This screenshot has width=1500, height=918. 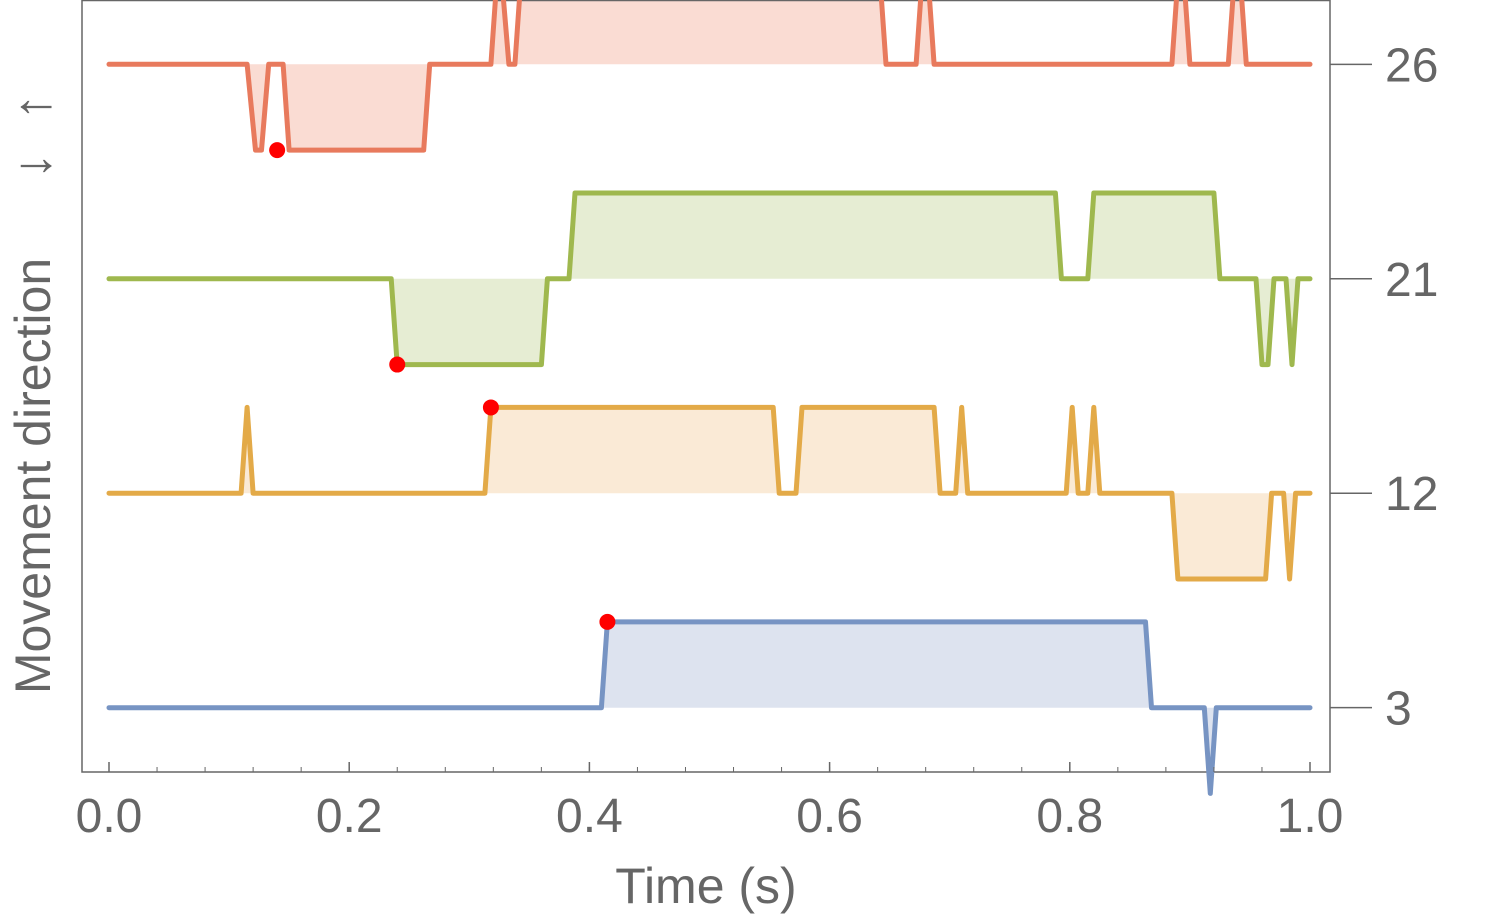 I want to click on down-arrow-icon: ↓, so click(x=33, y=166).